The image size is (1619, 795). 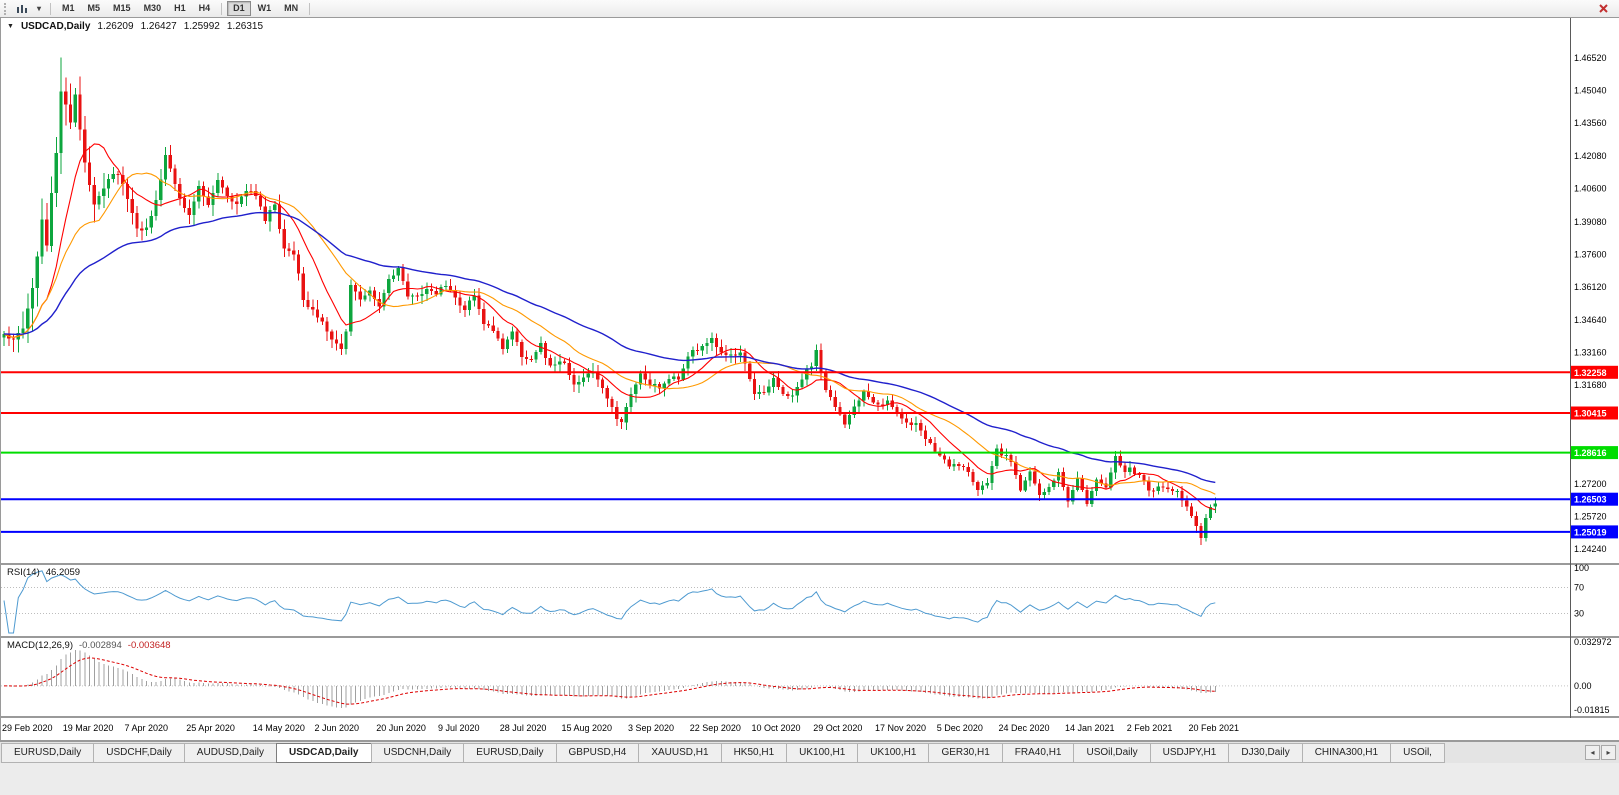 What do you see at coordinates (1590, 517) in the screenshot?
I see `svg-text: 1.25720` at bounding box center [1590, 517].